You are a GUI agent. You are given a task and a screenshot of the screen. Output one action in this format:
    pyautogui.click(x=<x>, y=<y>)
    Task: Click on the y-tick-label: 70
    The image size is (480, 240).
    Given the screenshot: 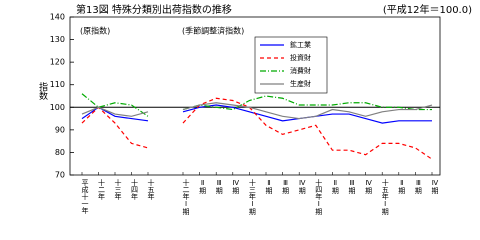 What is the action you would take?
    pyautogui.click(x=60, y=175)
    